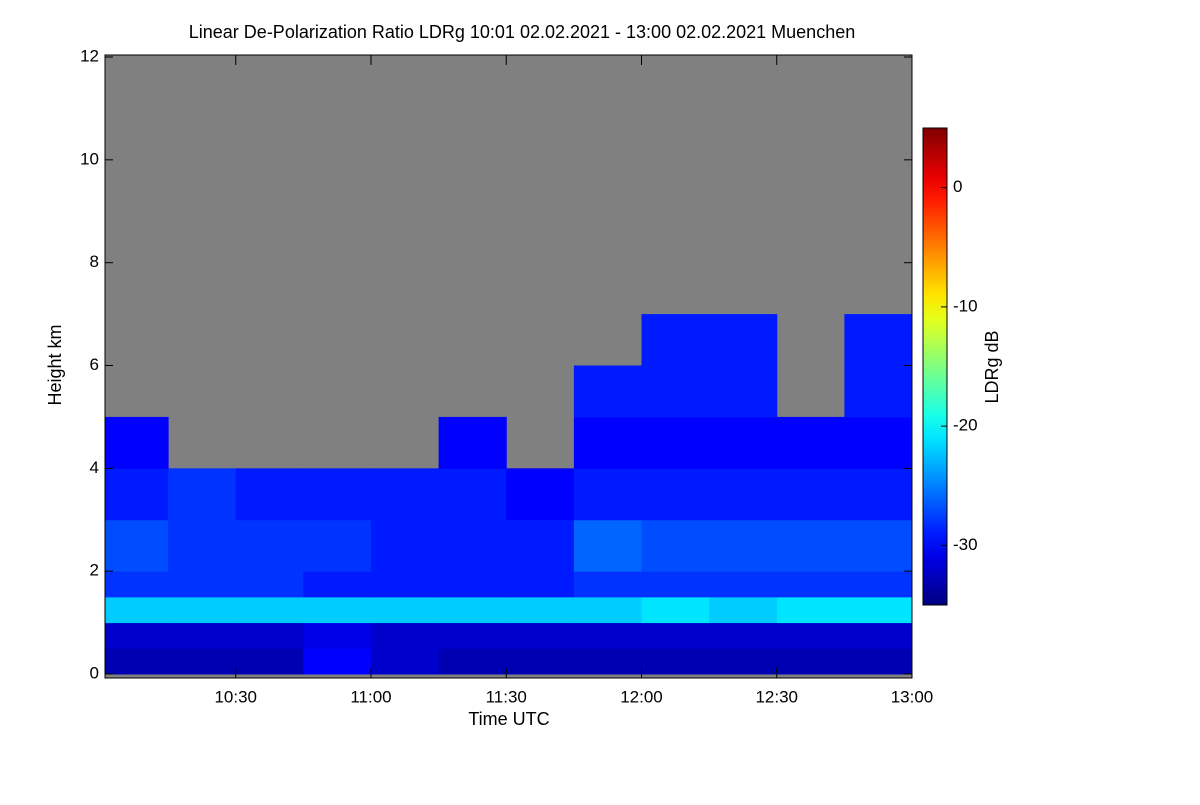 The height and width of the screenshot is (805, 1200). Describe the element at coordinates (94, 570) in the screenshot. I see `y-tick-label: 2` at that location.